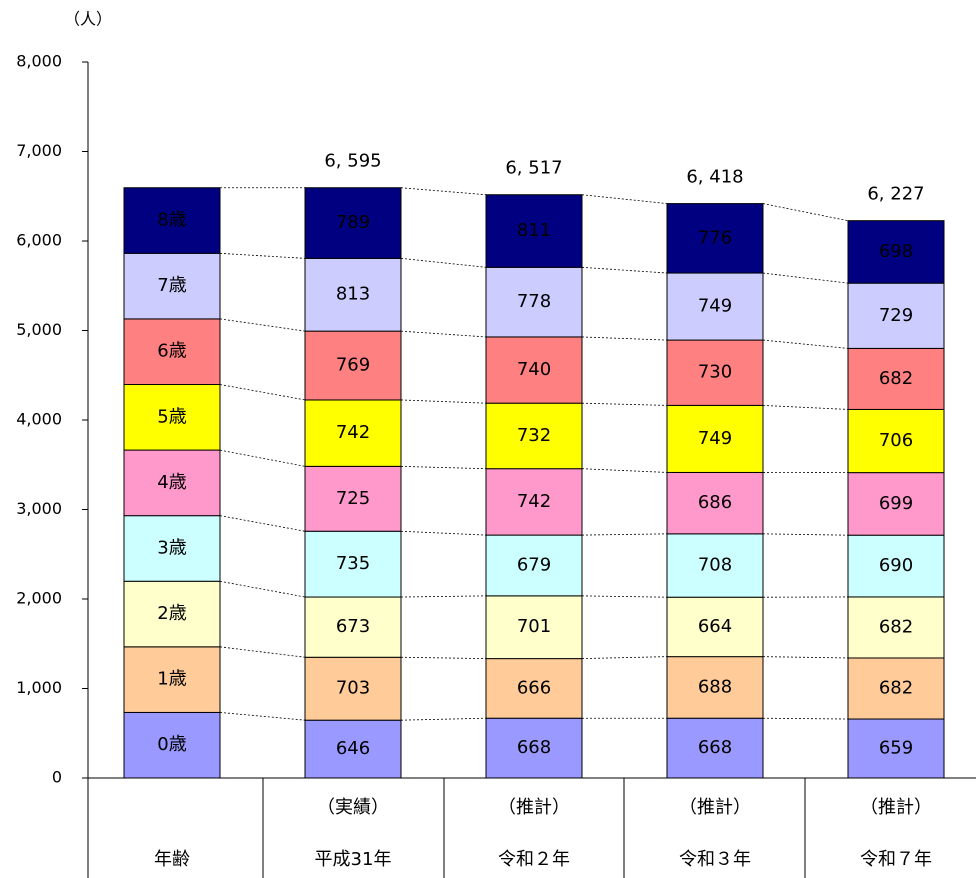 This screenshot has height=878, width=976. I want to click on legend-label: 0歳, so click(171, 744).